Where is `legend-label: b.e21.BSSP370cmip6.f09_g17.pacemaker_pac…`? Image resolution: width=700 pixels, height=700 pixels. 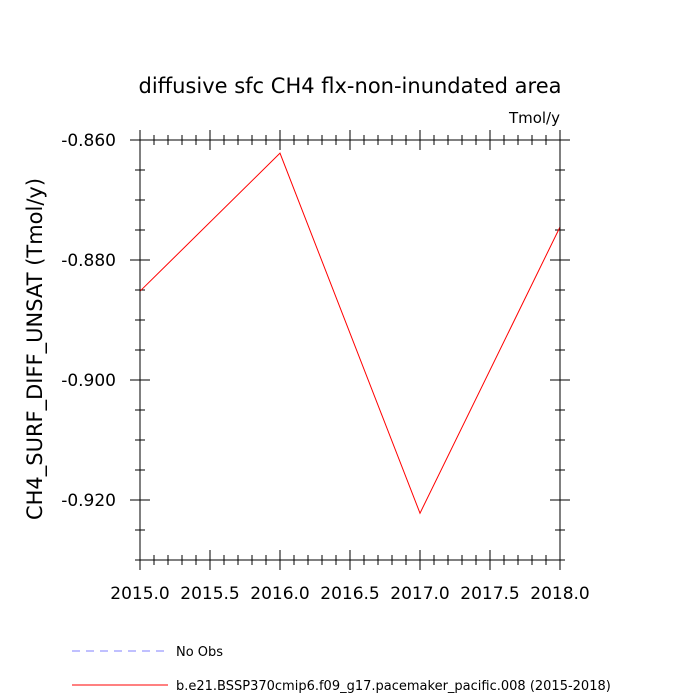 legend-label: b.e21.BSSP370cmip6.f09_g17.pacemaker_pac… is located at coordinates (393, 686).